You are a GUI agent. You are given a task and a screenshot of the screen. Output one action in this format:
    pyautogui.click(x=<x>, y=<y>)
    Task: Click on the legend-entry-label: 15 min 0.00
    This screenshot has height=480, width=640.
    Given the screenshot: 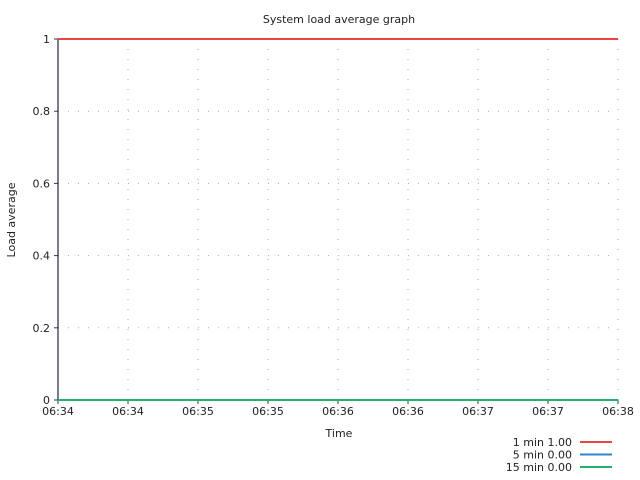 What is the action you would take?
    pyautogui.click(x=539, y=467)
    